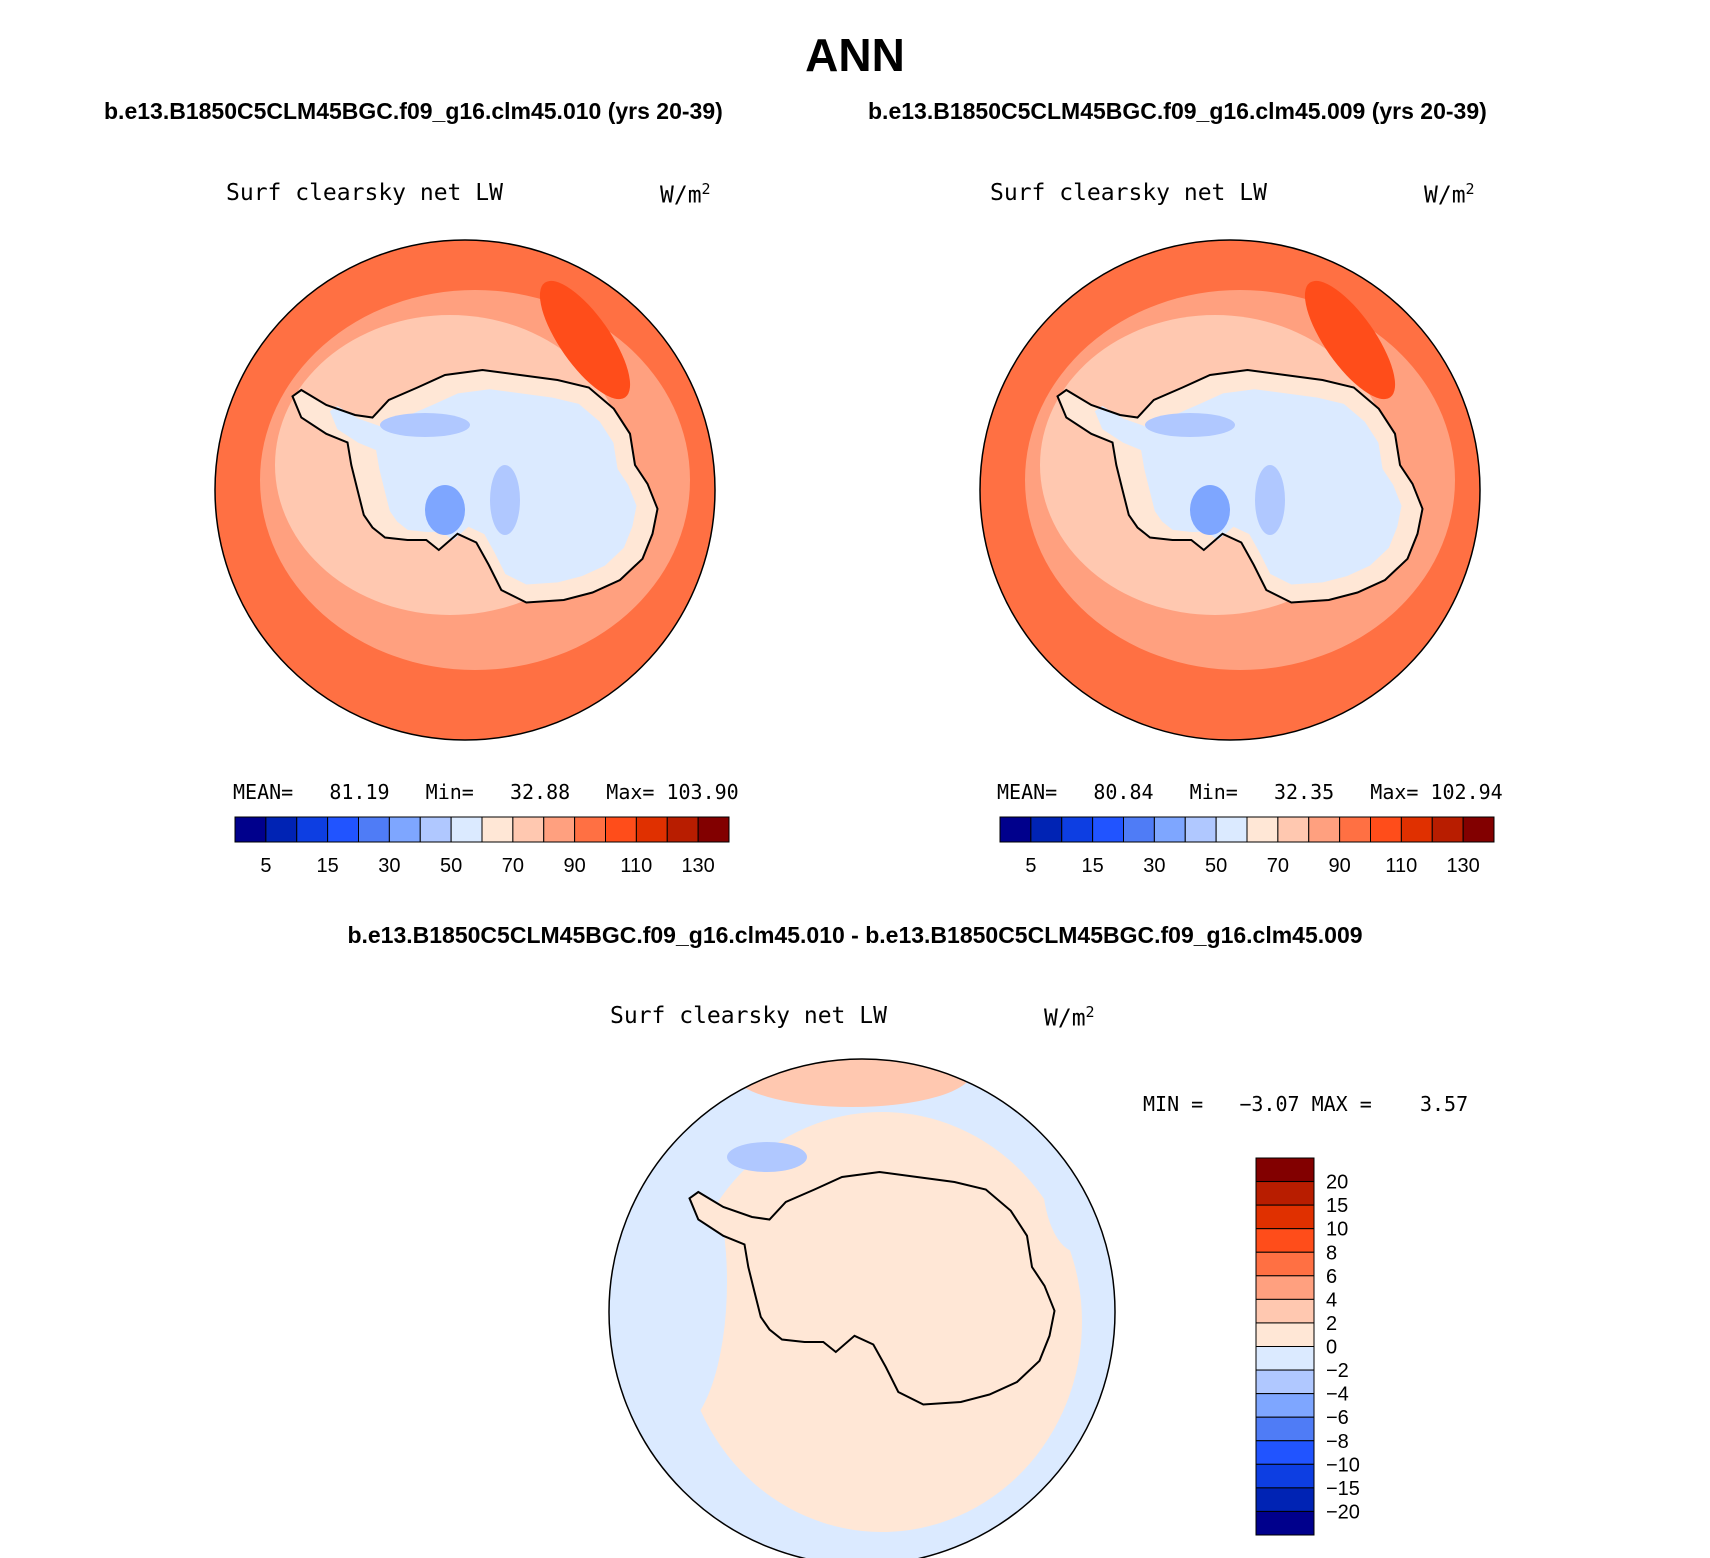  I want to click on colorbar-tick-label: 10, so click(1337, 1230).